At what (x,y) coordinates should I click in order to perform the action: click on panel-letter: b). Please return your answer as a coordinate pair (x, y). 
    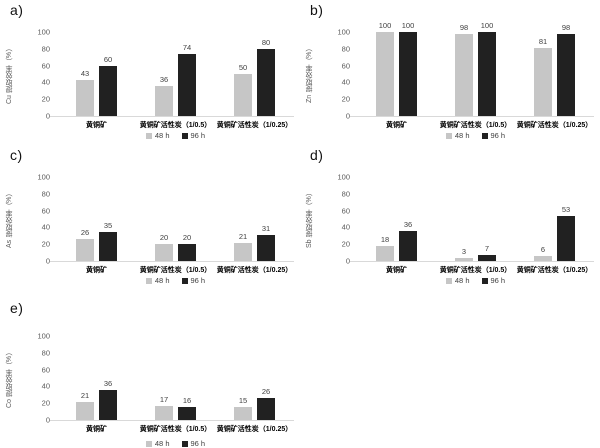
    Looking at the image, I should click on (317, 10).